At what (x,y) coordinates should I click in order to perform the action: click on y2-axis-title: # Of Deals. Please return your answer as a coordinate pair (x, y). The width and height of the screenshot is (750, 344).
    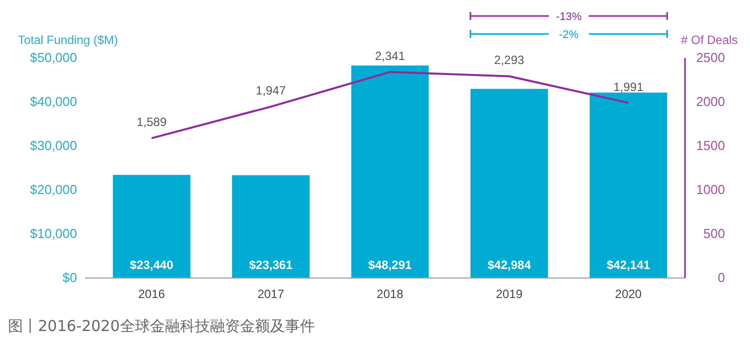
    Looking at the image, I should click on (709, 40).